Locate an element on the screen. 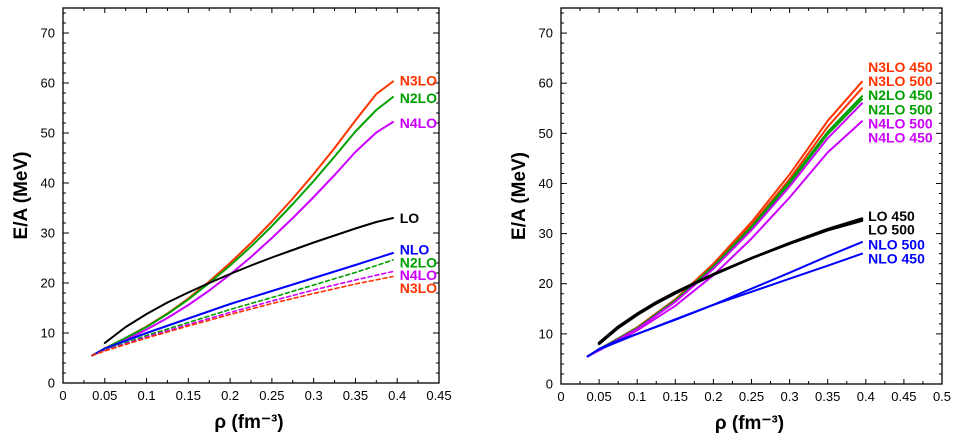  series-line-nlo is located at coordinates (242, 304).